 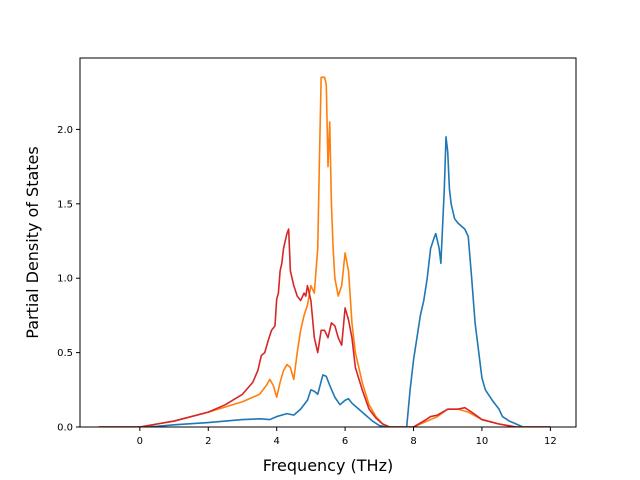 I want to click on x-tick-label: 4, so click(x=277, y=441).